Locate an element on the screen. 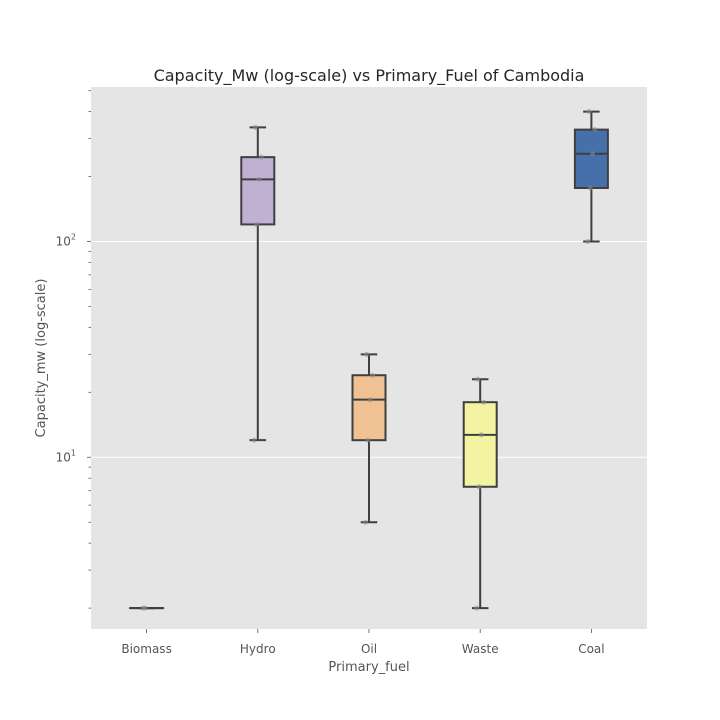 The image size is (720, 720). box-waste is located at coordinates (480, 493).